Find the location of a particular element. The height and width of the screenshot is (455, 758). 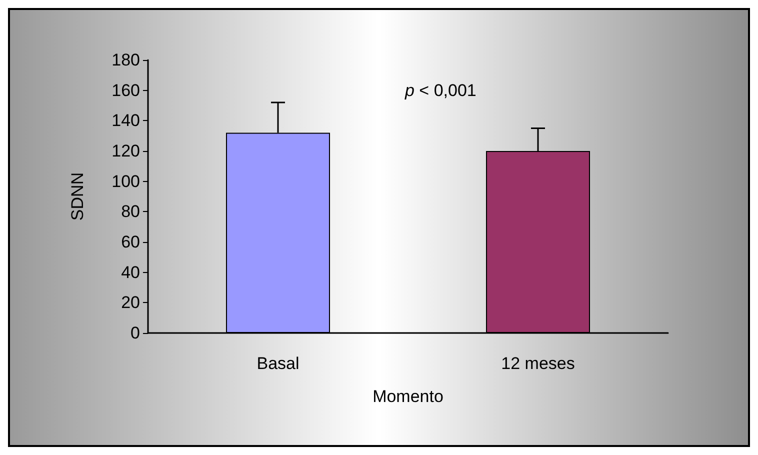

x-tick-label: 12 meses is located at coordinates (538, 363).